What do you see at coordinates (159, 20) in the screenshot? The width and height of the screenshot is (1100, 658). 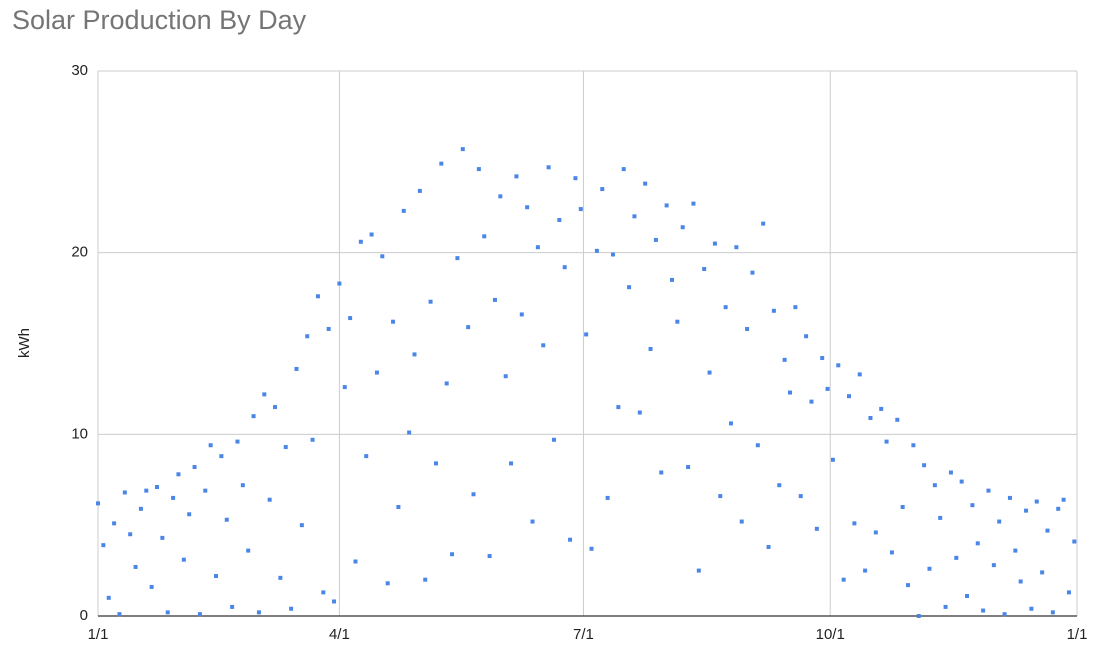 I see `chart-title: Solar Production By Day` at bounding box center [159, 20].